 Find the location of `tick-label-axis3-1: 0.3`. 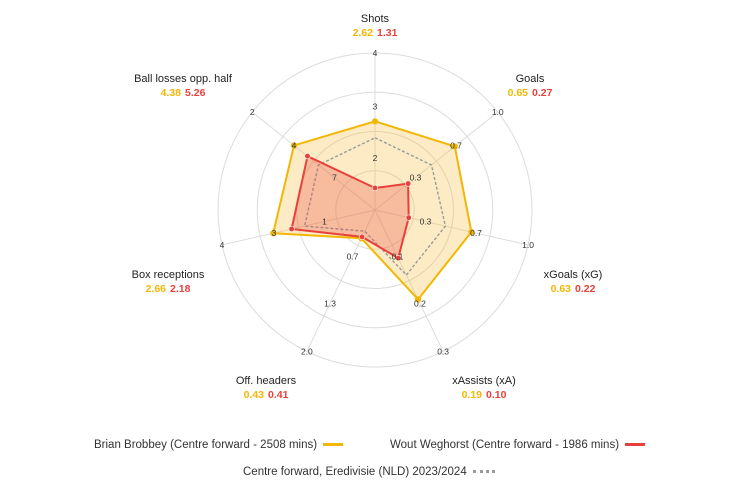

tick-label-axis3-1: 0.3 is located at coordinates (426, 222).